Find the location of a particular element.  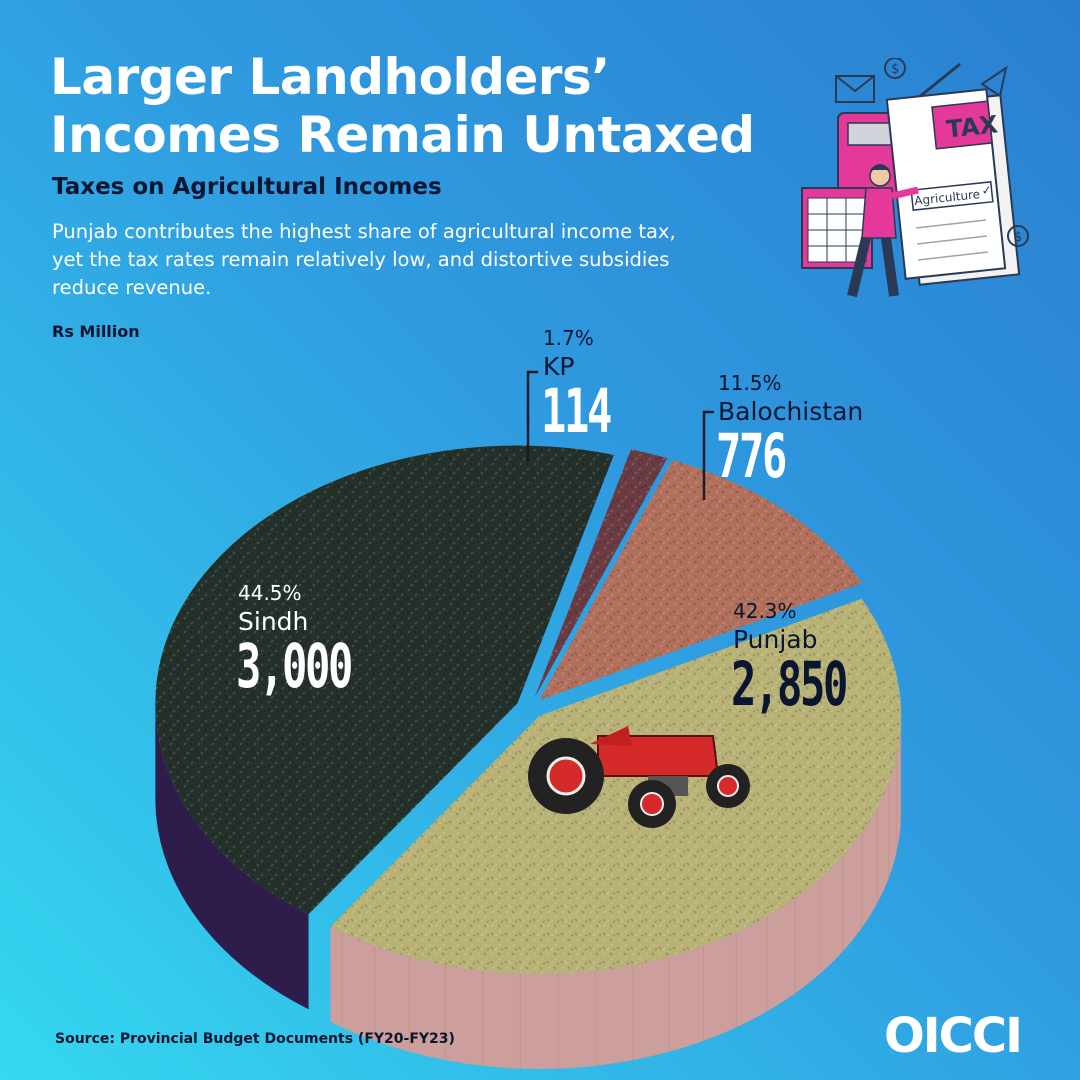

slice-name-sindh: Sindh is located at coordinates (273, 621).